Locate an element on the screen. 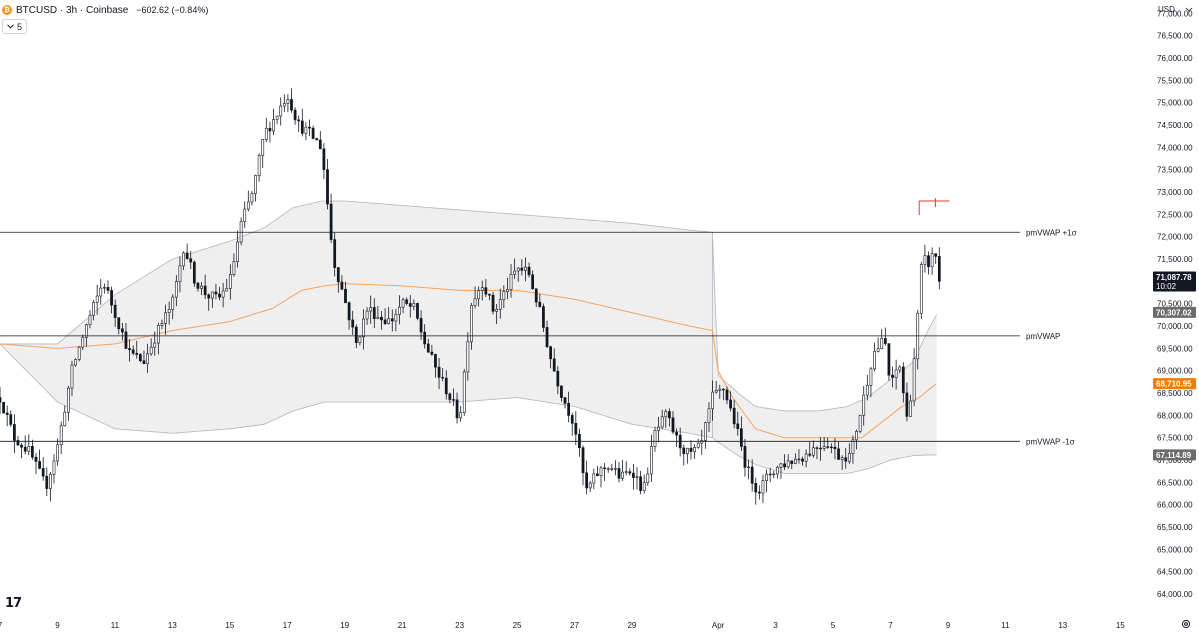 The width and height of the screenshot is (1199, 632). y-tick-label: 64,500.00 is located at coordinates (1175, 572).